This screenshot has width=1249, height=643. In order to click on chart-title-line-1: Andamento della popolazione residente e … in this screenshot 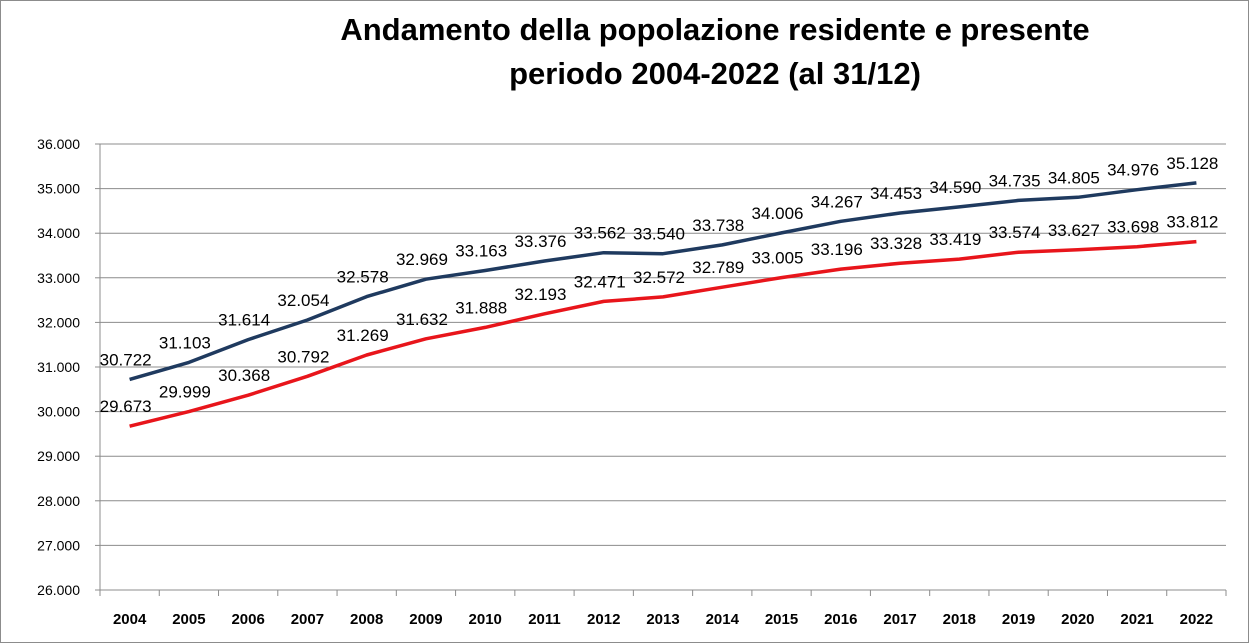, I will do `click(715, 29)`.